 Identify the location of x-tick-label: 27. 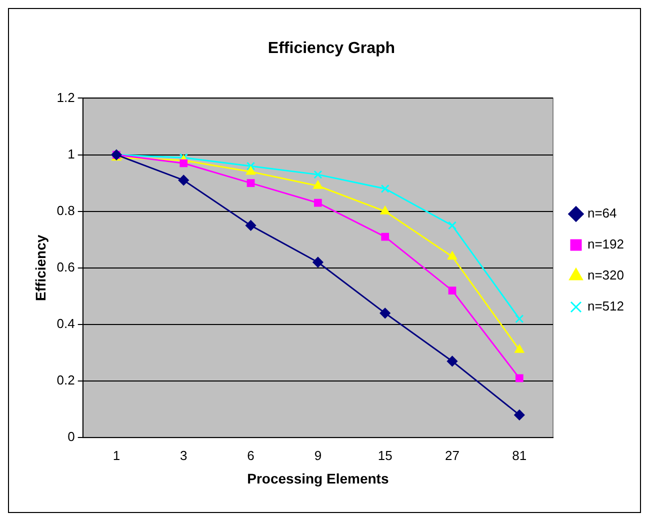
(452, 455).